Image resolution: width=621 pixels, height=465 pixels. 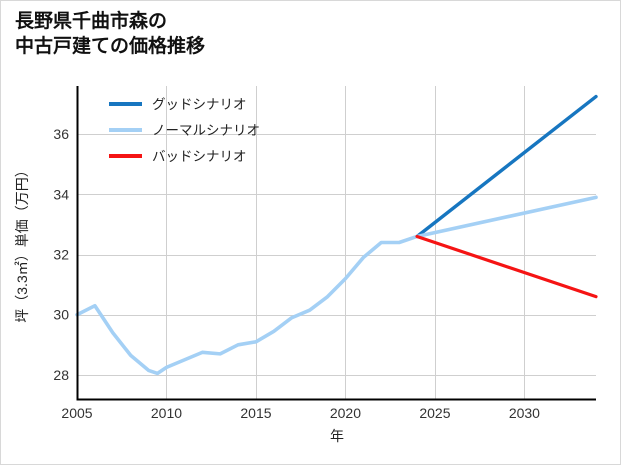 I want to click on y-tick-label: 30, so click(x=61, y=315).